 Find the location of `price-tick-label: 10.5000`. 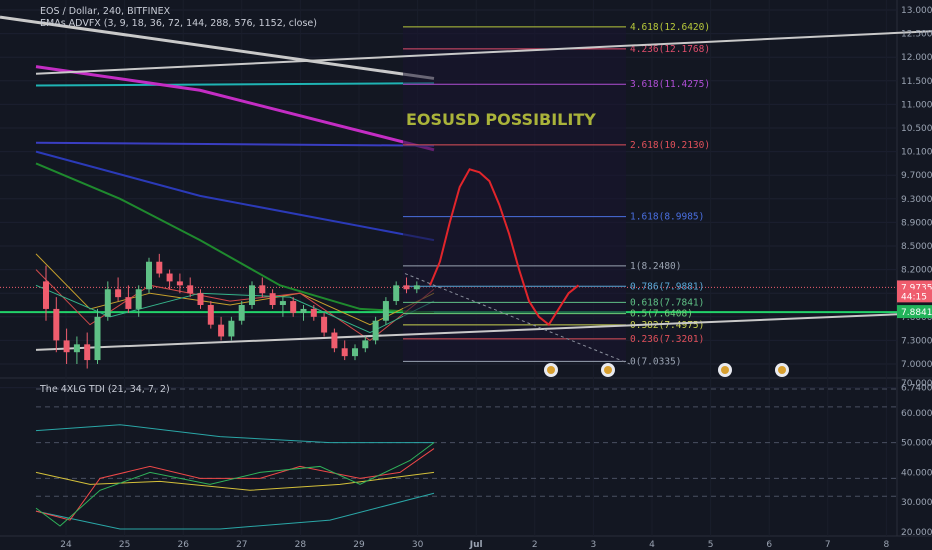

price-tick-label: 10.5000 is located at coordinates (916, 129).